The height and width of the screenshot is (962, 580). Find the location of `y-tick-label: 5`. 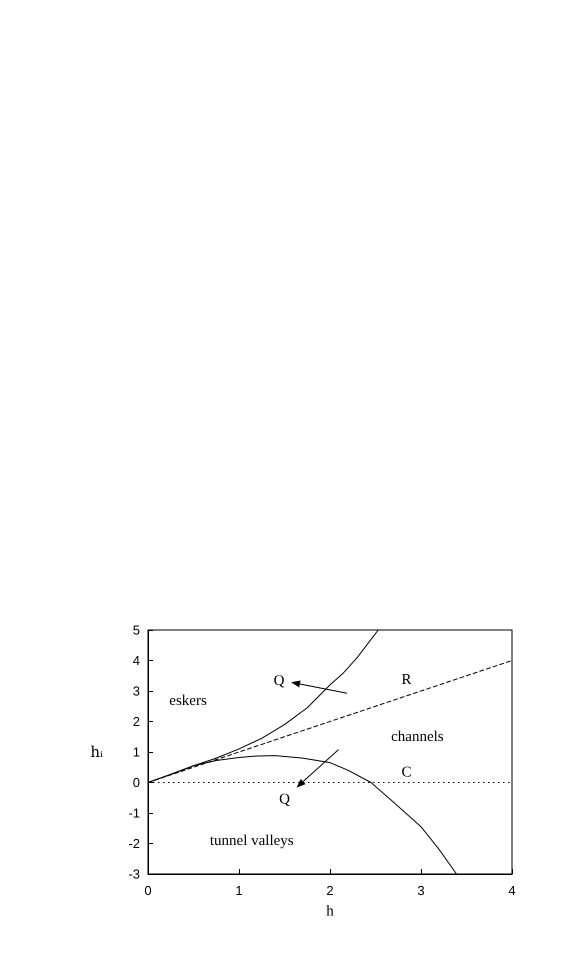

y-tick-label: 5 is located at coordinates (136, 630).